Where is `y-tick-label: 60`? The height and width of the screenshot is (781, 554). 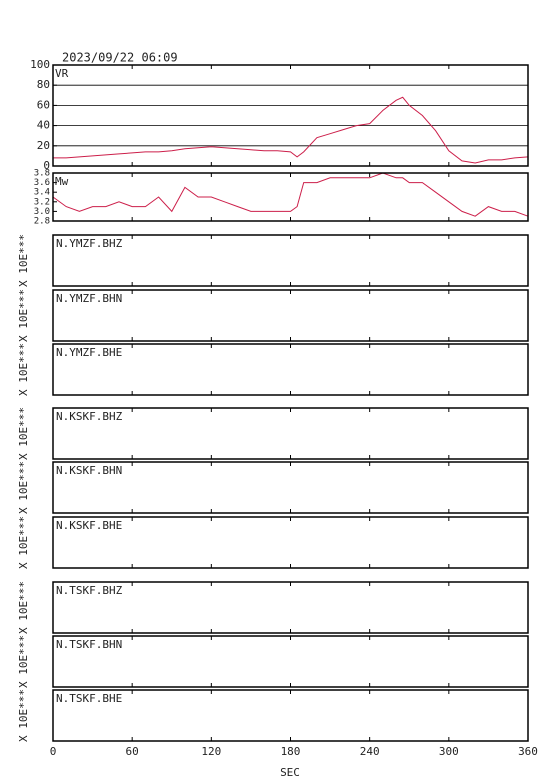 y-tick-label: 60 is located at coordinates (43, 104).